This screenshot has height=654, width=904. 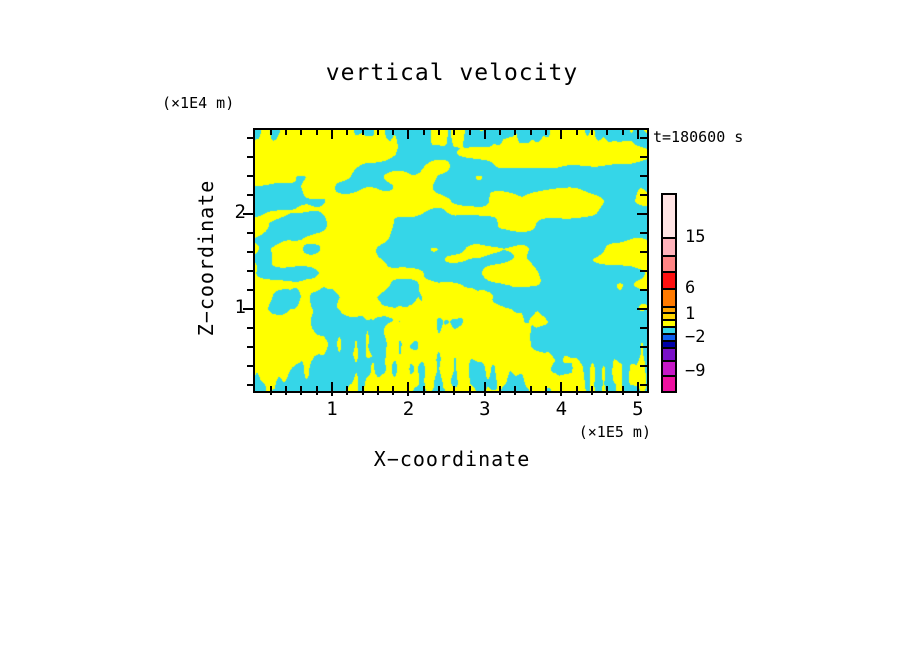 I want to click on colorbar-tick-label: −2, so click(x=695, y=337).